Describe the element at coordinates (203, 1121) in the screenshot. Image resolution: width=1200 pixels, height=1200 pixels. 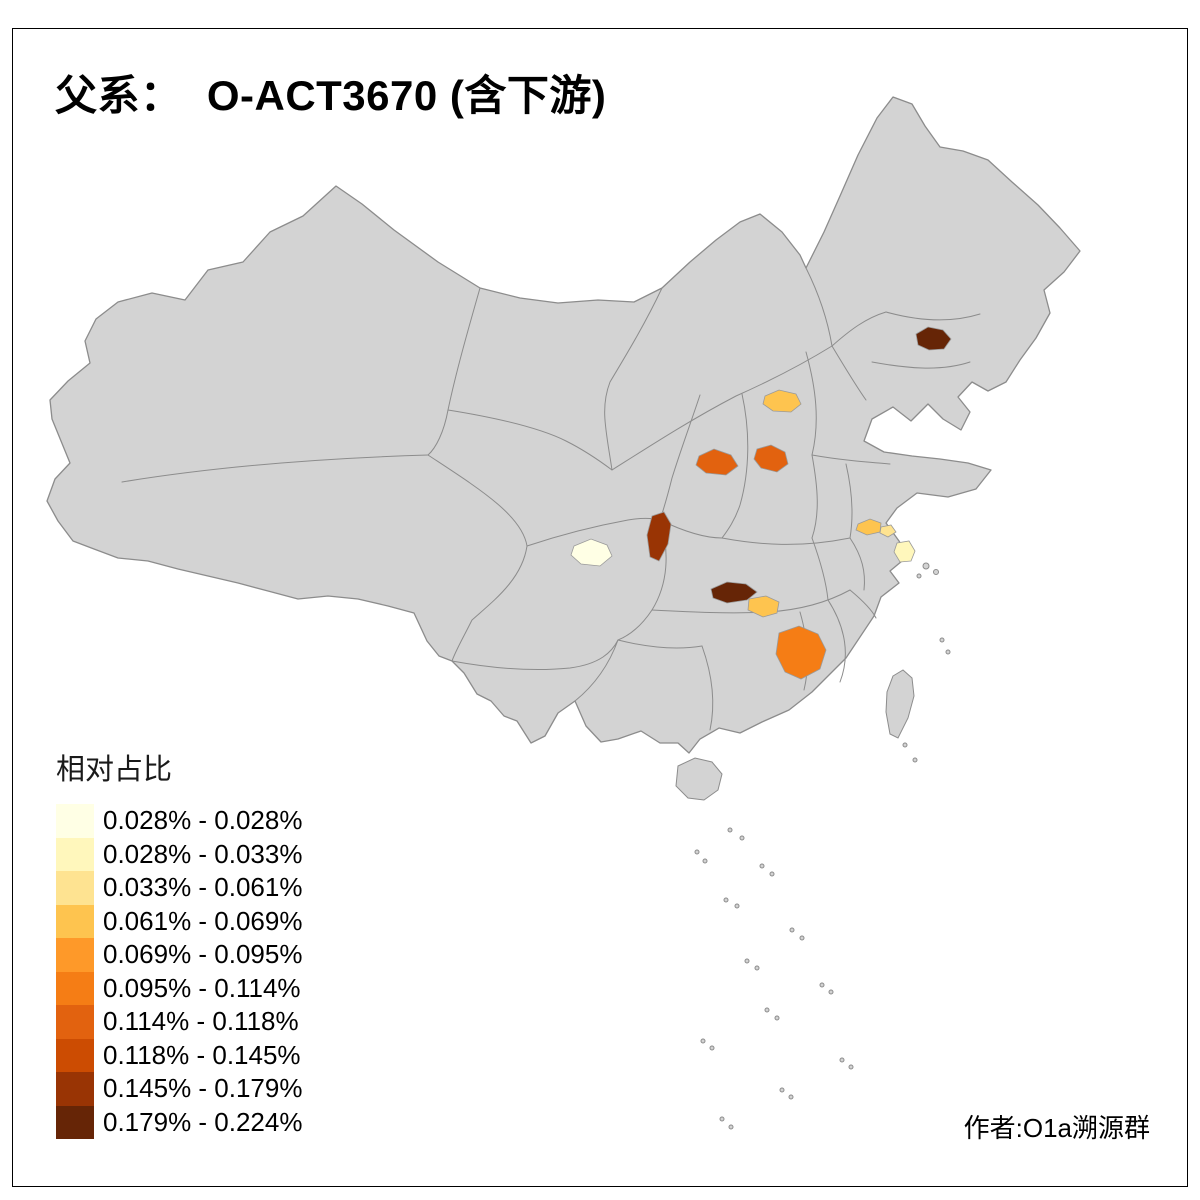
I see `legend-label: 0.179% - 0.224%` at that location.